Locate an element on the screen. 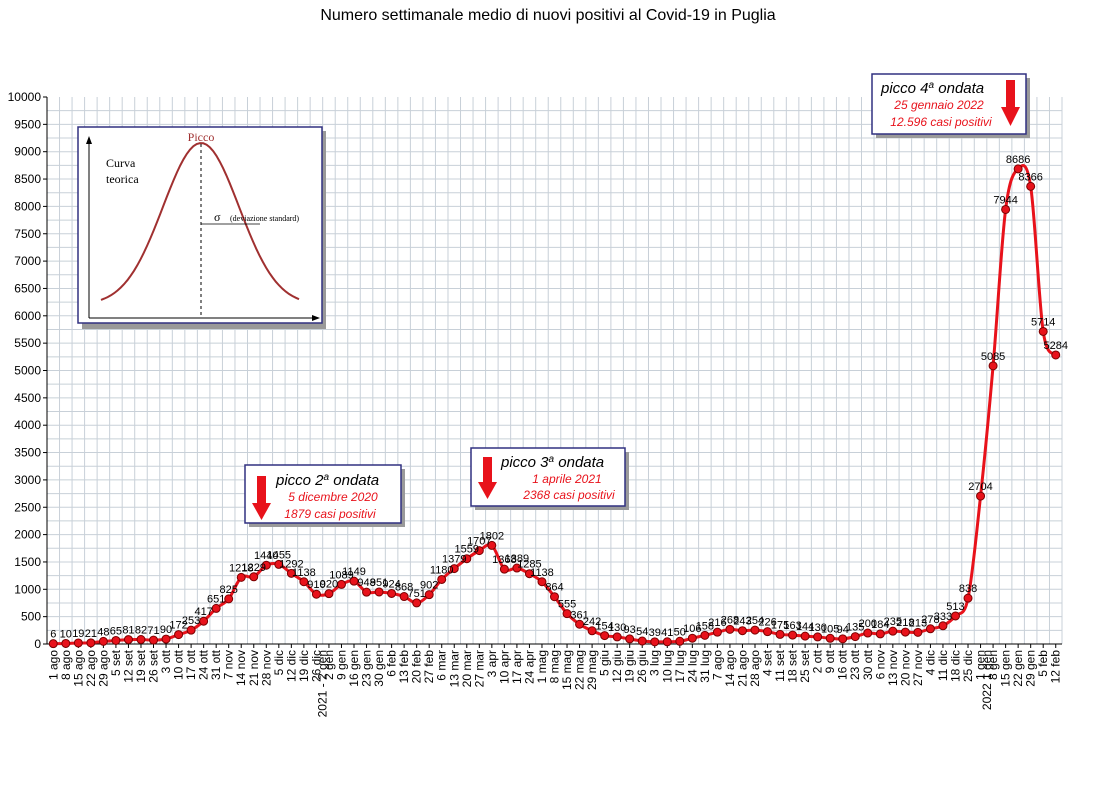 The height and width of the screenshot is (805, 1095). y-tick-label: 5000 is located at coordinates (27, 371).